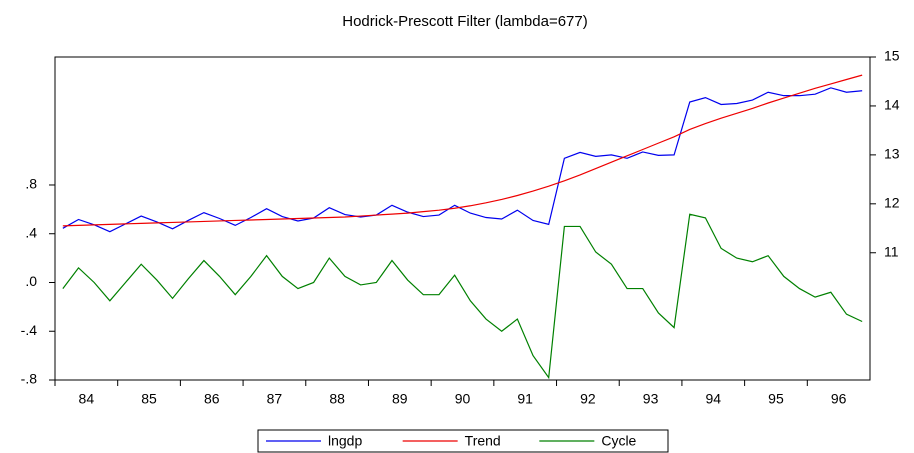 This screenshot has width=914, height=453. What do you see at coordinates (345, 441) in the screenshot?
I see `legend-label: lngdp` at bounding box center [345, 441].